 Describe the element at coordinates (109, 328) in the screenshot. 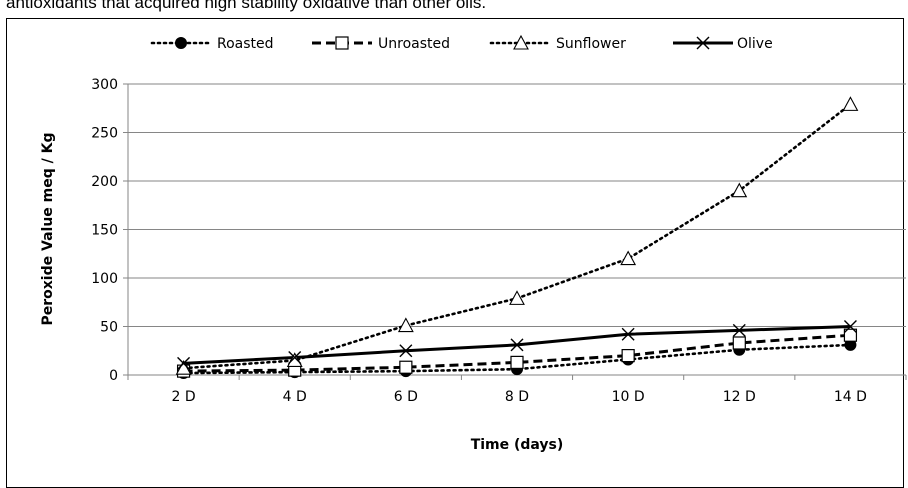

I see `y-tick-label: 50` at that location.